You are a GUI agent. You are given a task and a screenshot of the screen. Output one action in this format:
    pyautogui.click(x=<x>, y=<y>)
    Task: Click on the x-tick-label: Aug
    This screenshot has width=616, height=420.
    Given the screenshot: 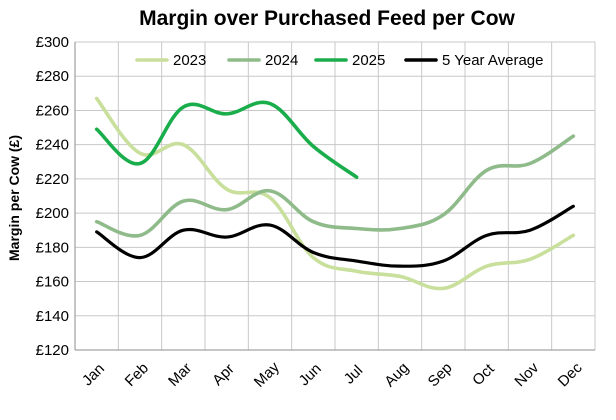 What is the action you would take?
    pyautogui.click(x=396, y=374)
    